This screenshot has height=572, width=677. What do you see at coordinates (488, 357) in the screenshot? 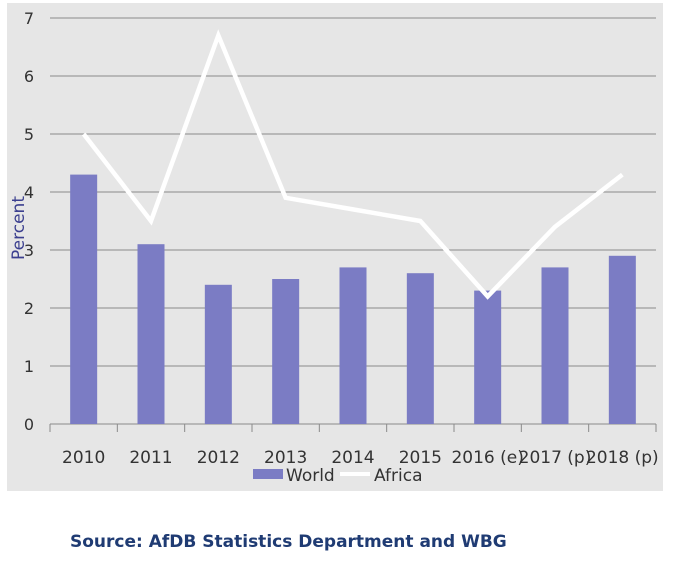
I see `bar-world-2016 (e)` at bounding box center [488, 357].